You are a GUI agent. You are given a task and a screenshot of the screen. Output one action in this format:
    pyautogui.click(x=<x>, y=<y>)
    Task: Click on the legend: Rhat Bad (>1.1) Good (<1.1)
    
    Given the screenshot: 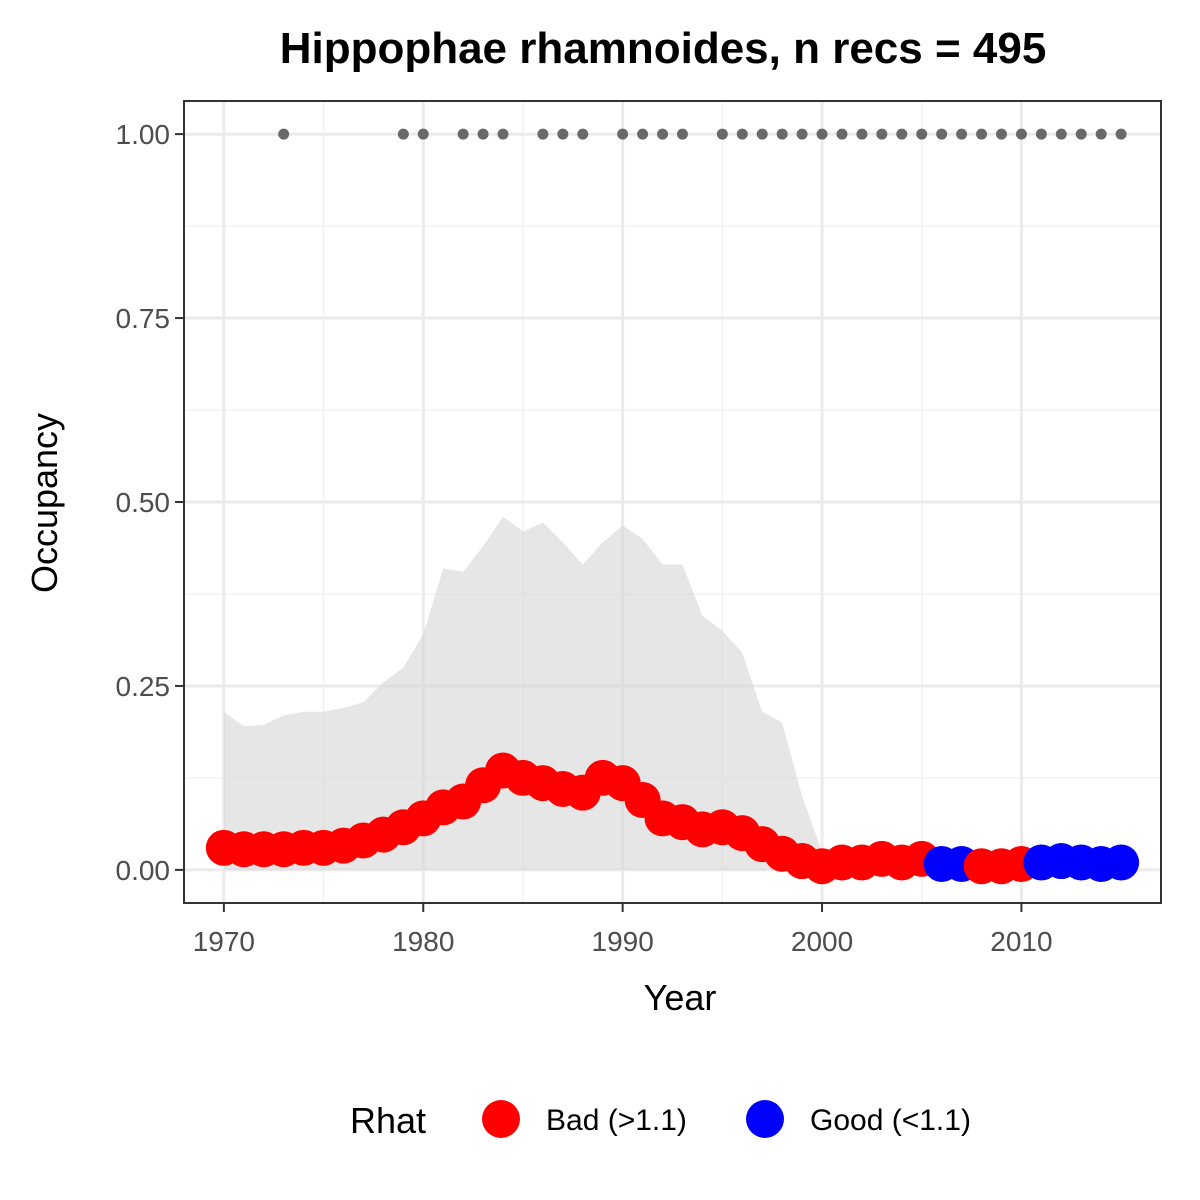 What is the action you would take?
    pyautogui.click(x=660, y=1120)
    